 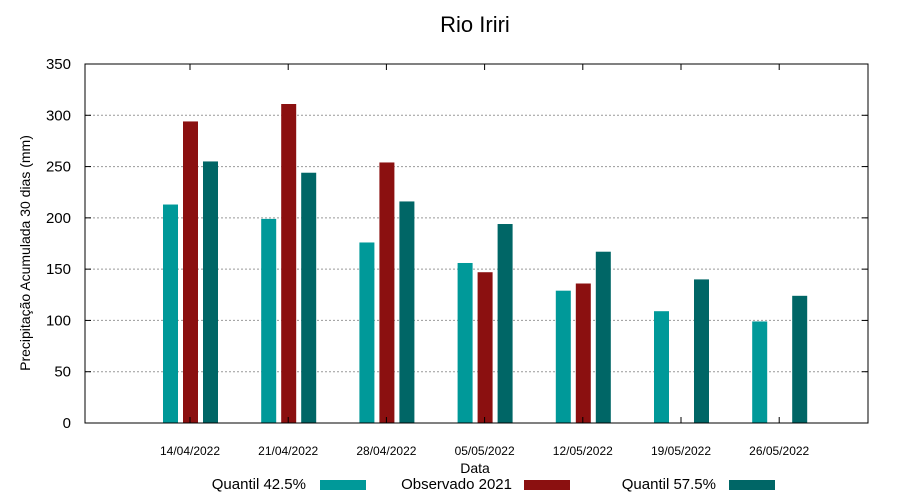 I want to click on x-tick-label: 28/04/2022, so click(x=386, y=451).